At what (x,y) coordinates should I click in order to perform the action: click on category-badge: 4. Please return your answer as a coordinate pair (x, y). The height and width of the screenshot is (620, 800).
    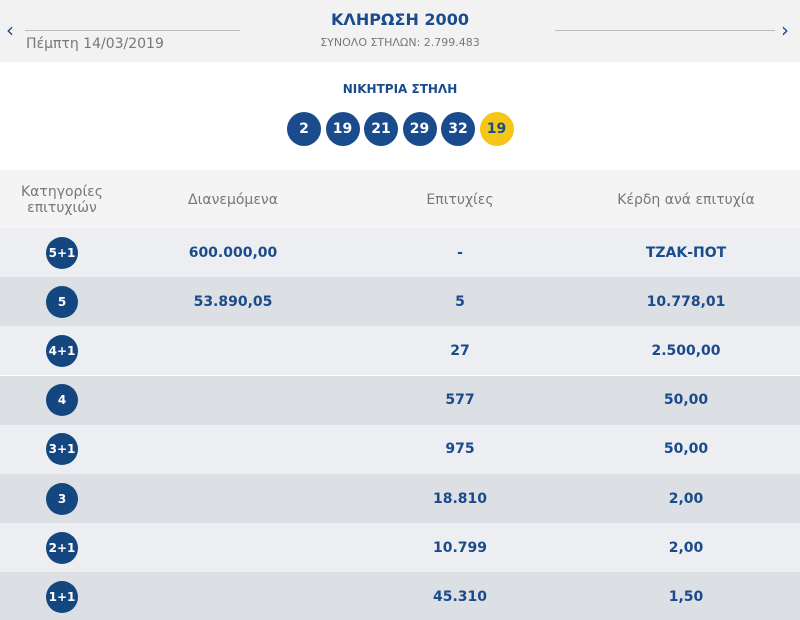
    Looking at the image, I should click on (62, 400).